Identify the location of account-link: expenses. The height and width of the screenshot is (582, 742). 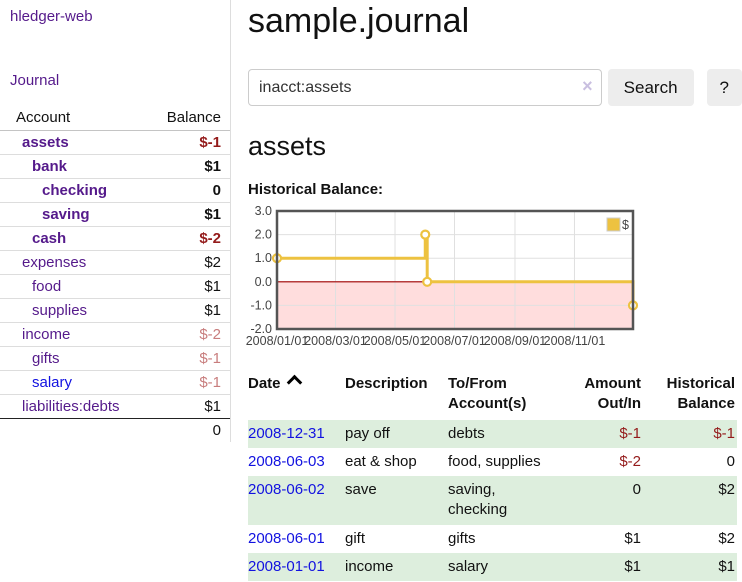
(54, 262).